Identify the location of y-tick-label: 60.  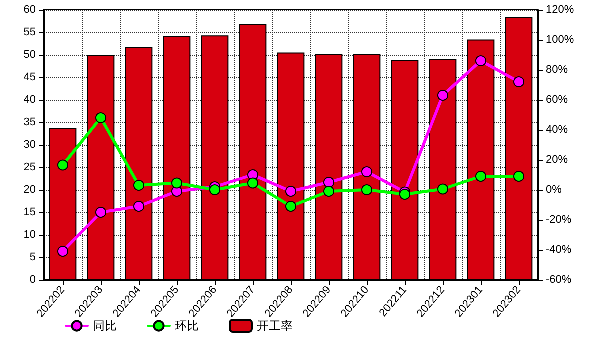
(30, 10).